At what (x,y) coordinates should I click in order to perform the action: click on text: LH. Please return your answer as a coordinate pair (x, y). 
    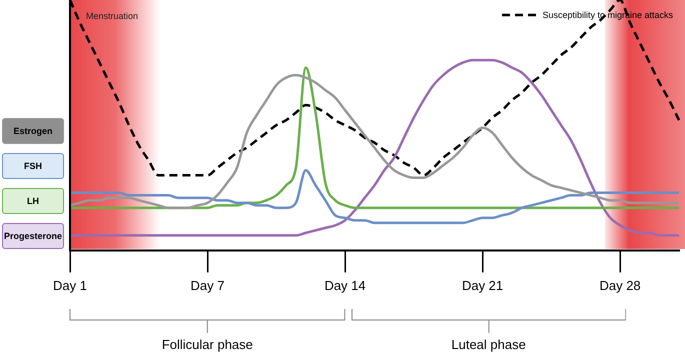
    Looking at the image, I should click on (33, 201).